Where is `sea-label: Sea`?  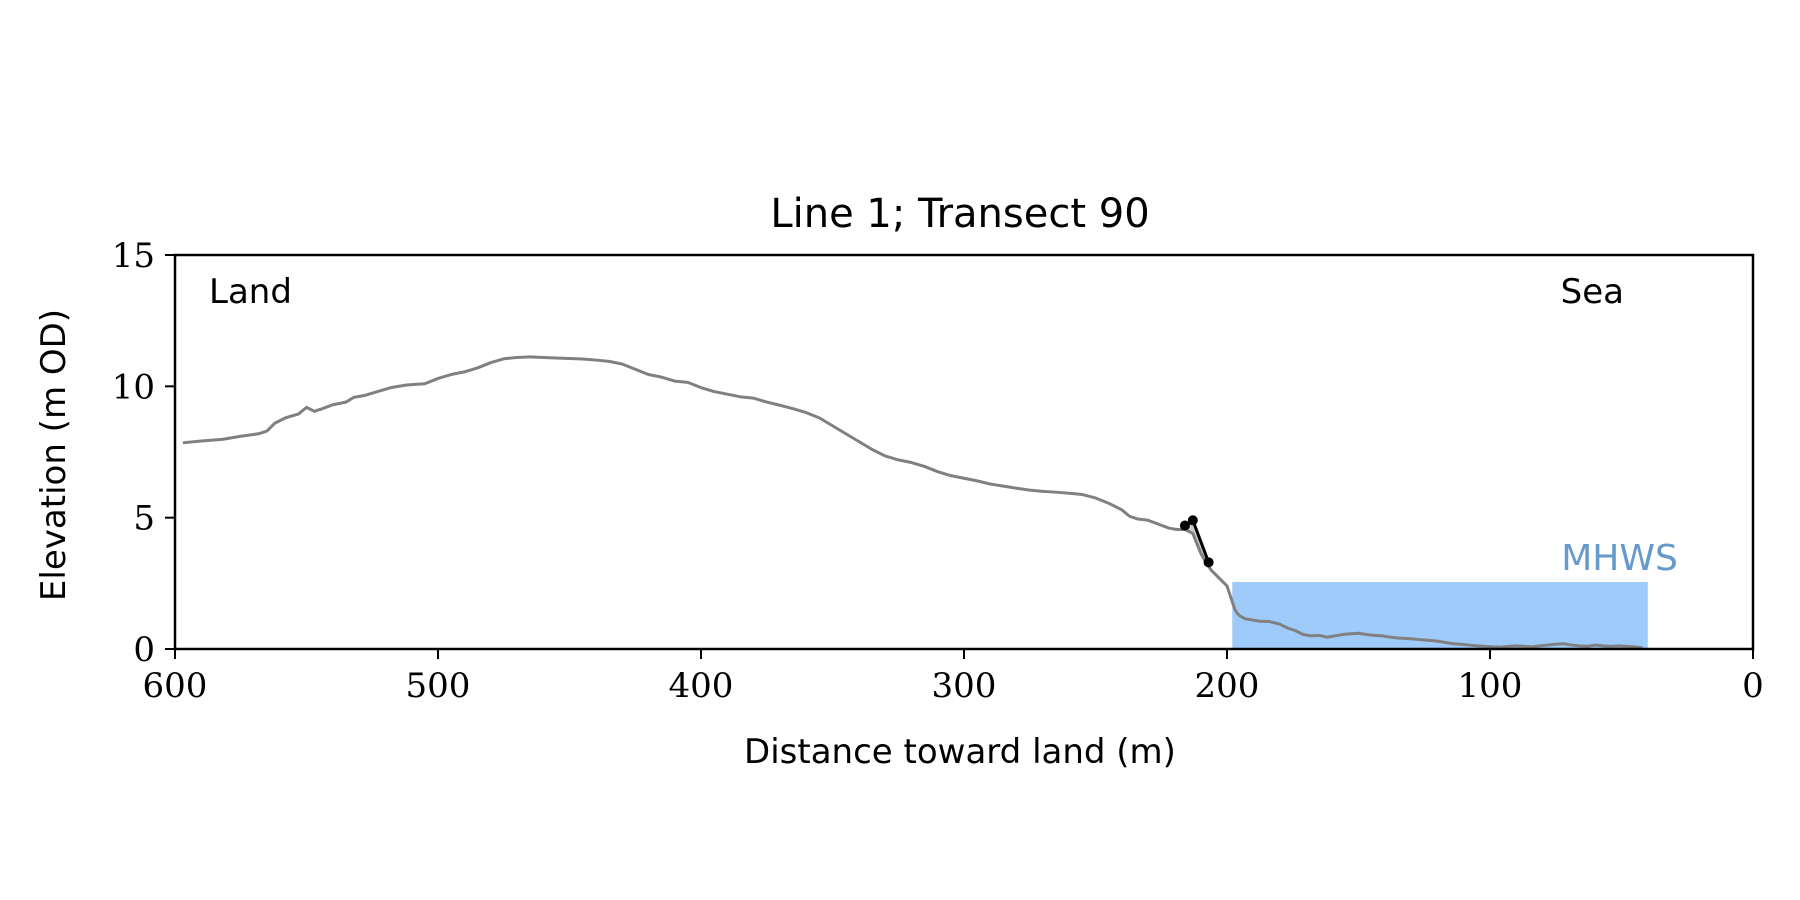 sea-label: Sea is located at coordinates (1592, 292).